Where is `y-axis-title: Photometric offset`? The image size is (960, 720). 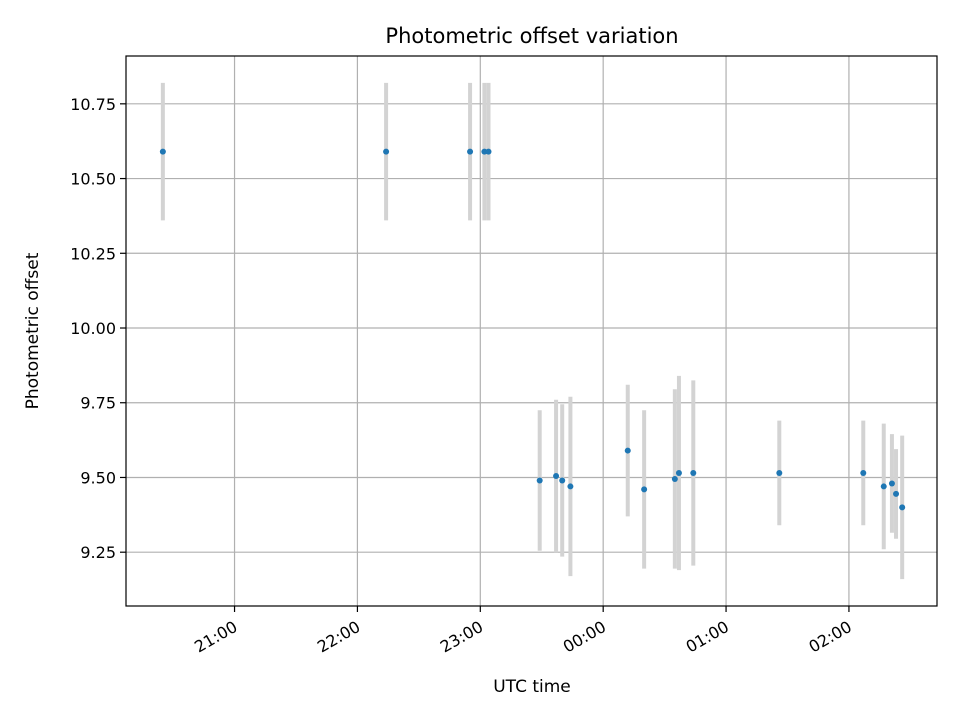 y-axis-title: Photometric offset is located at coordinates (33, 330).